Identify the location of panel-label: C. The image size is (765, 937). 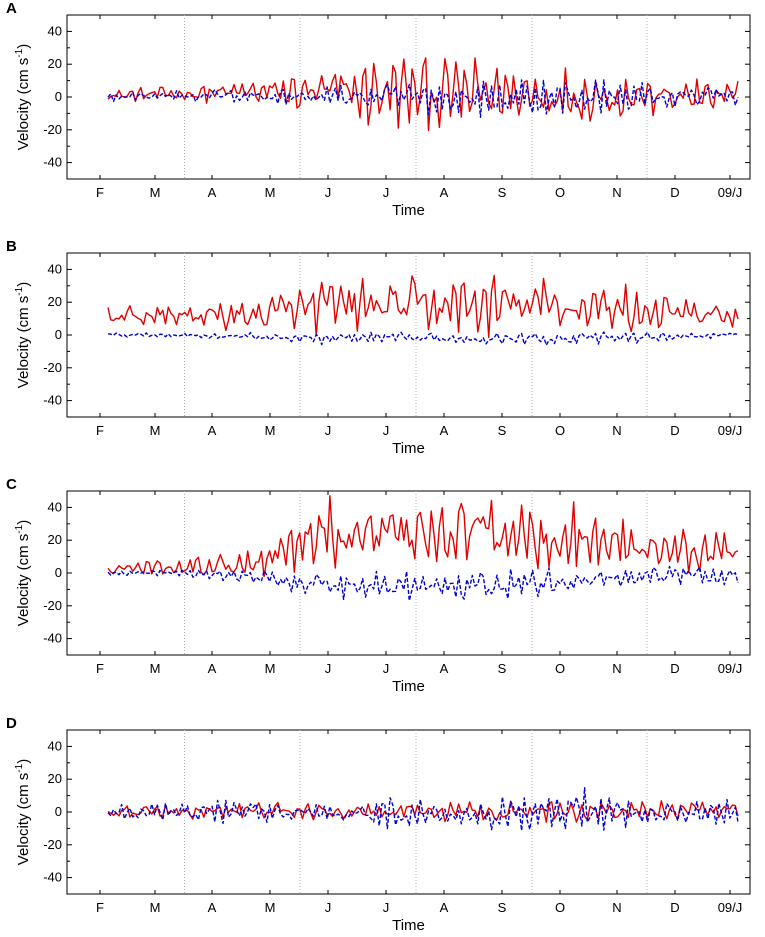
(11, 484).